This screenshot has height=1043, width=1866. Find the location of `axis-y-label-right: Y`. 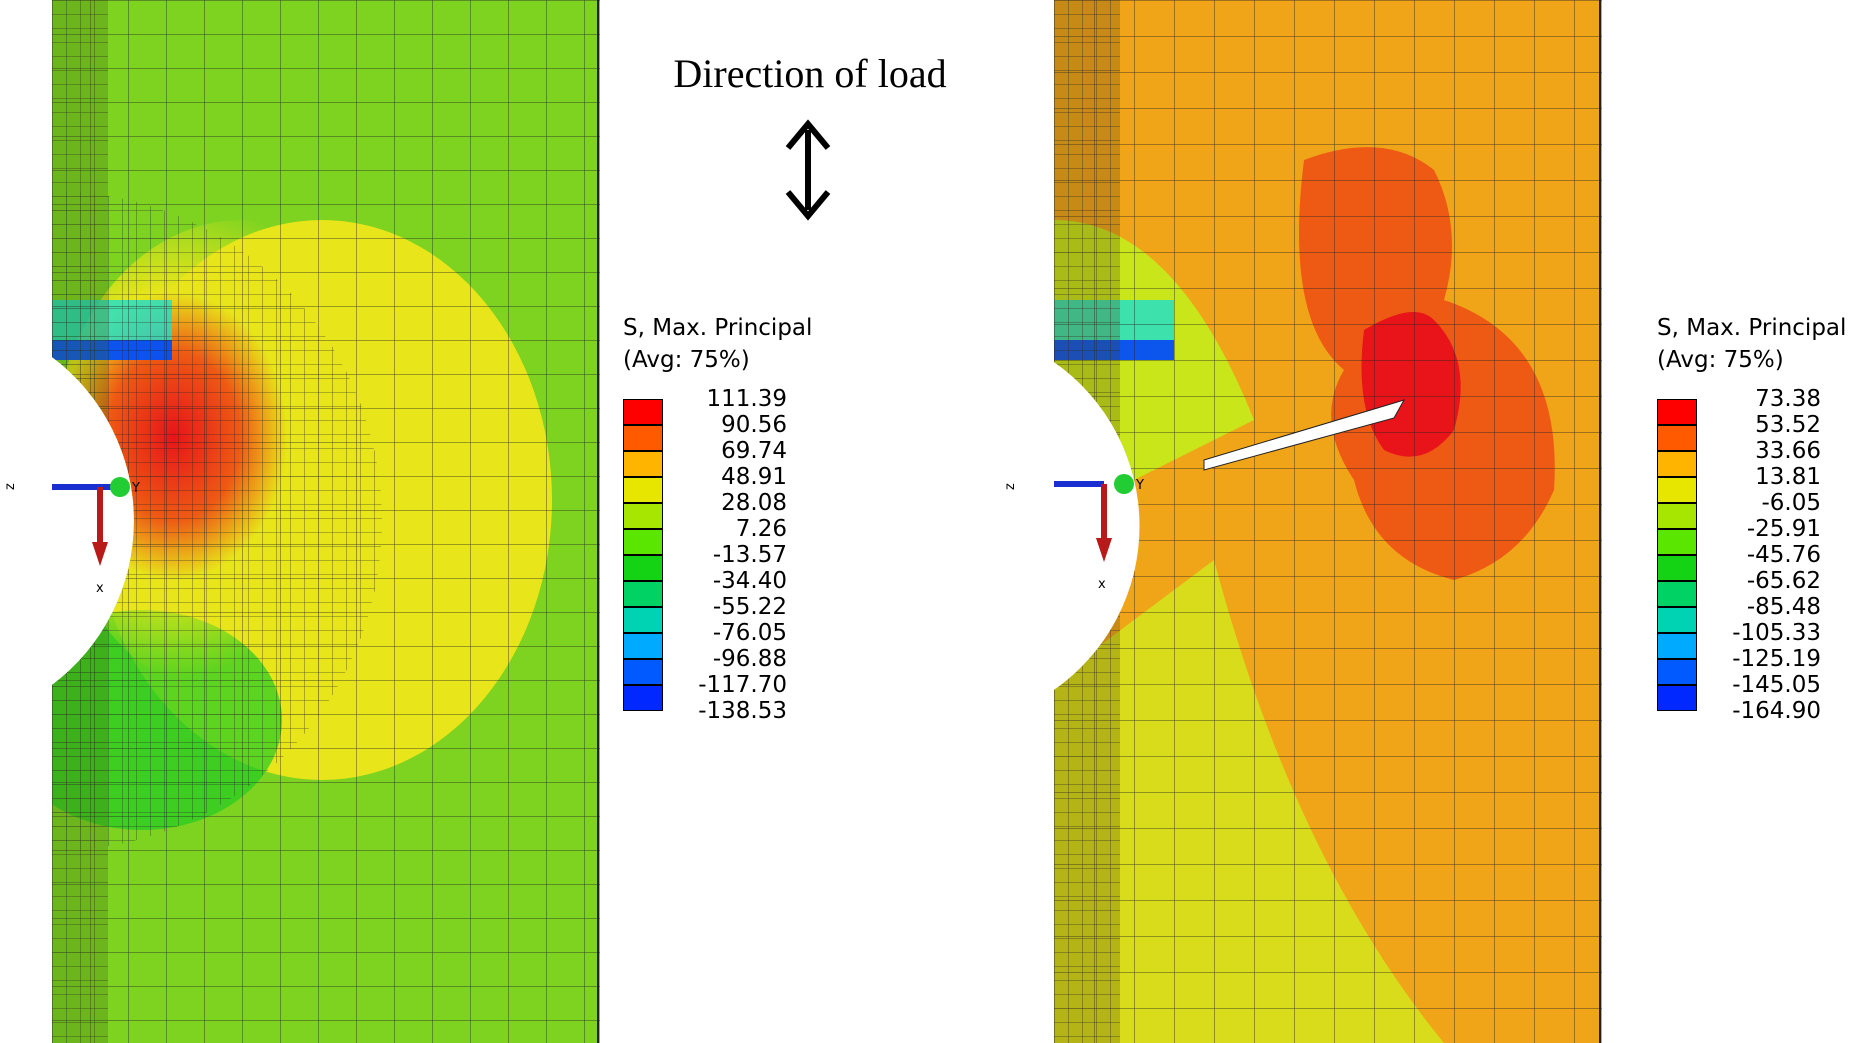

axis-y-label-right: Y is located at coordinates (1139, 485).